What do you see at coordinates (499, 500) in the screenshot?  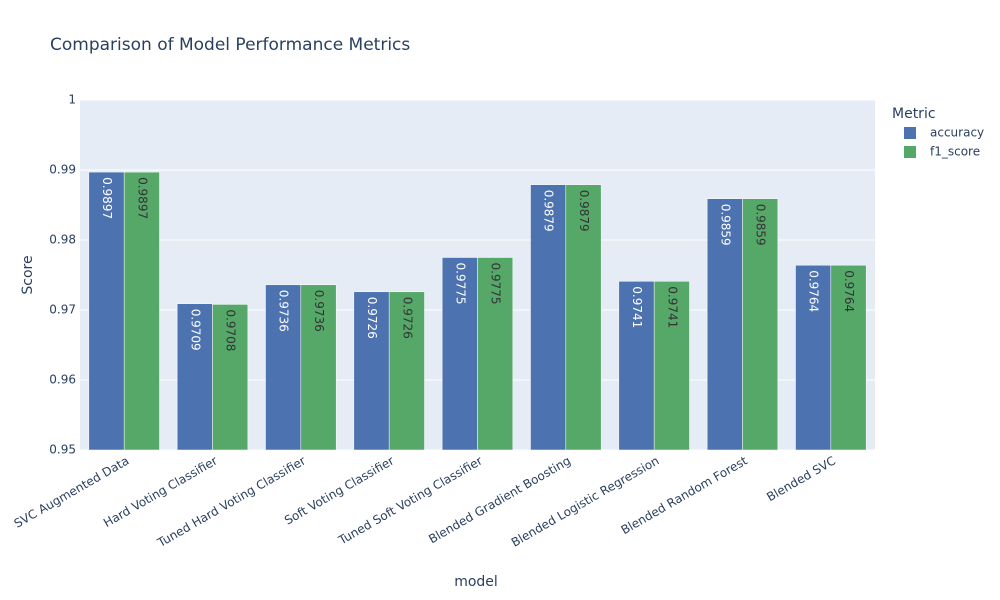 I see `x-tick-label: Blended Gradient Boosting` at bounding box center [499, 500].